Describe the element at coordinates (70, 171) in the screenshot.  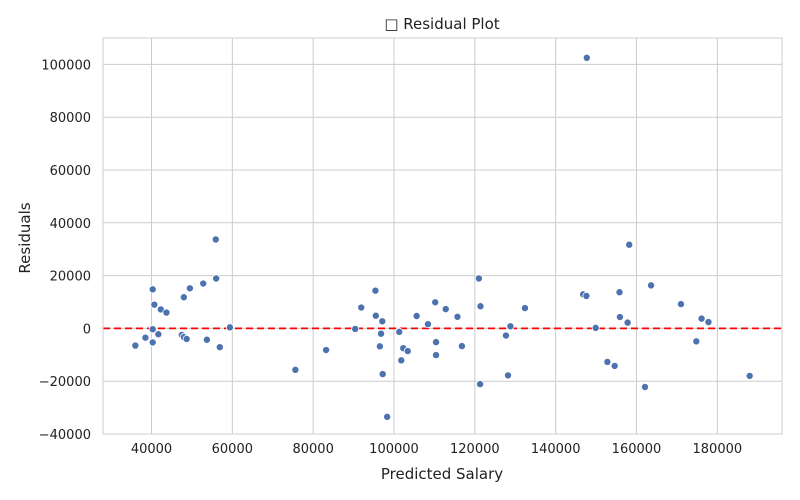
I see `y-tick-label: 60000` at that location.